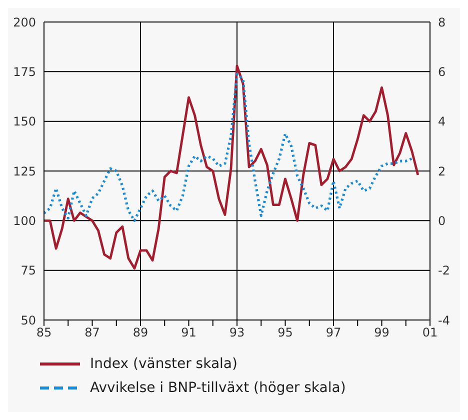  I want to click on y-tick-label: 75, so click(28, 271).